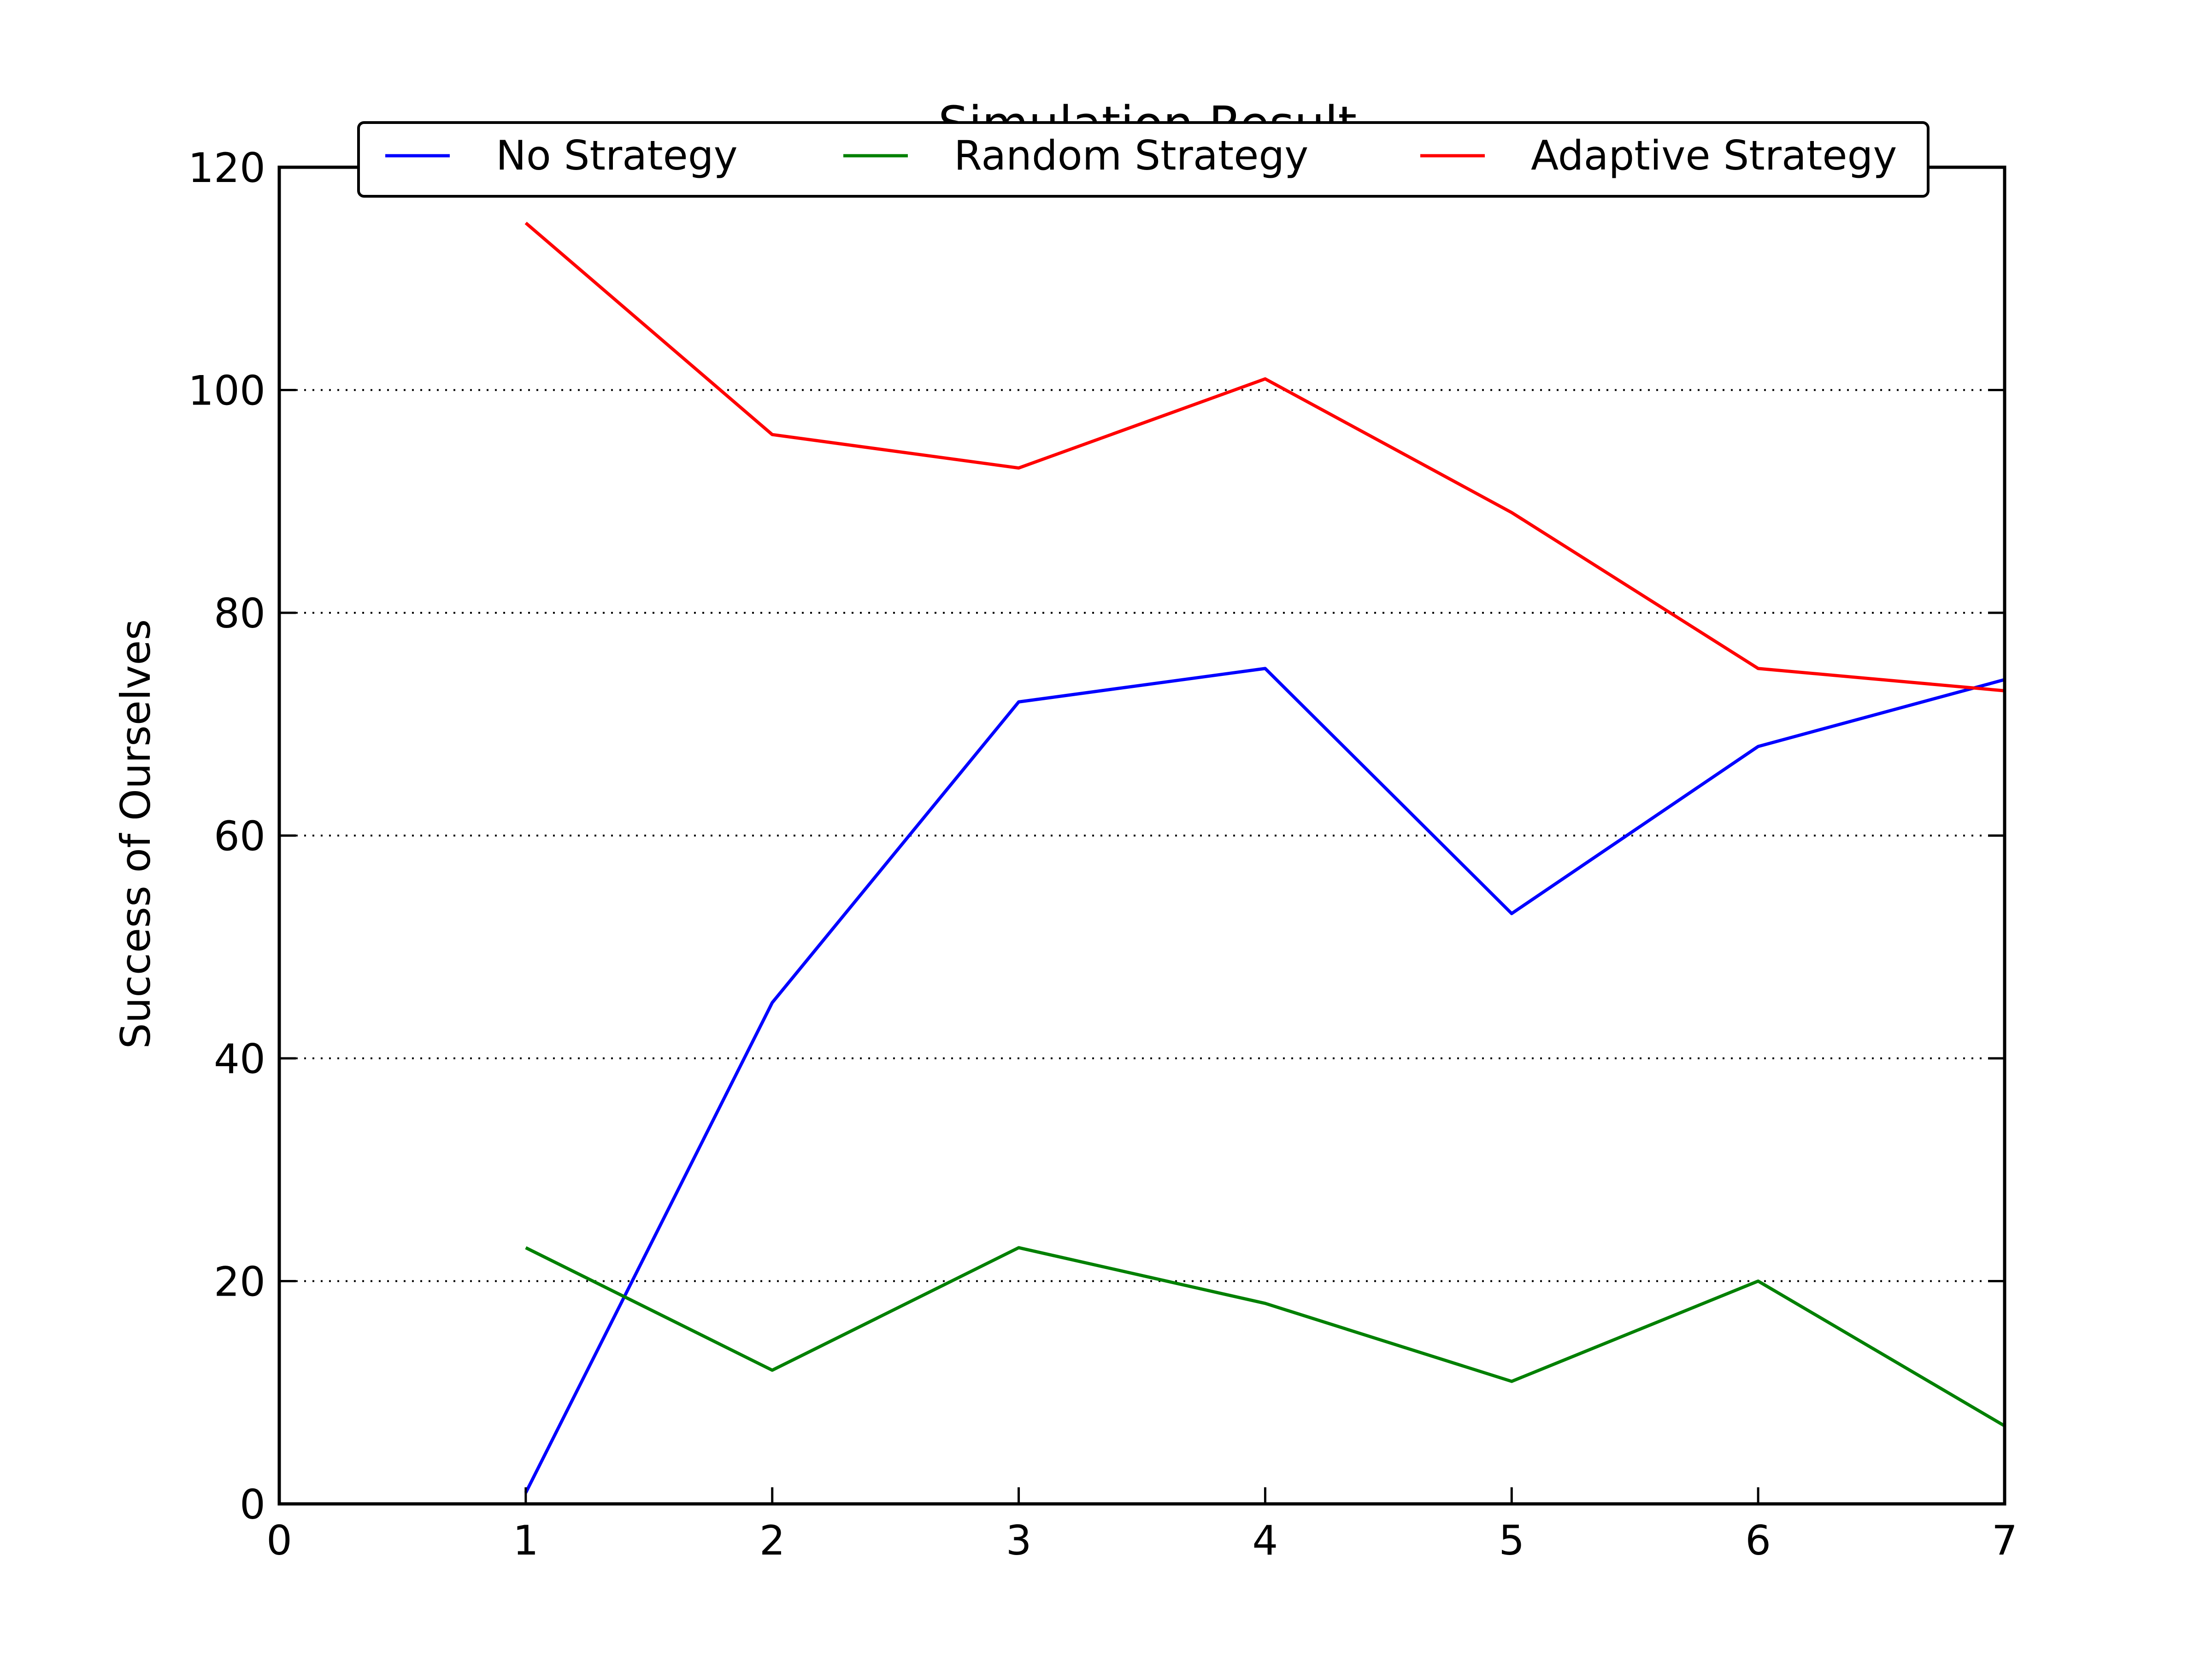 The image size is (2212, 1661). What do you see at coordinates (617, 155) in the screenshot?
I see `legend-label: No Strategy` at bounding box center [617, 155].